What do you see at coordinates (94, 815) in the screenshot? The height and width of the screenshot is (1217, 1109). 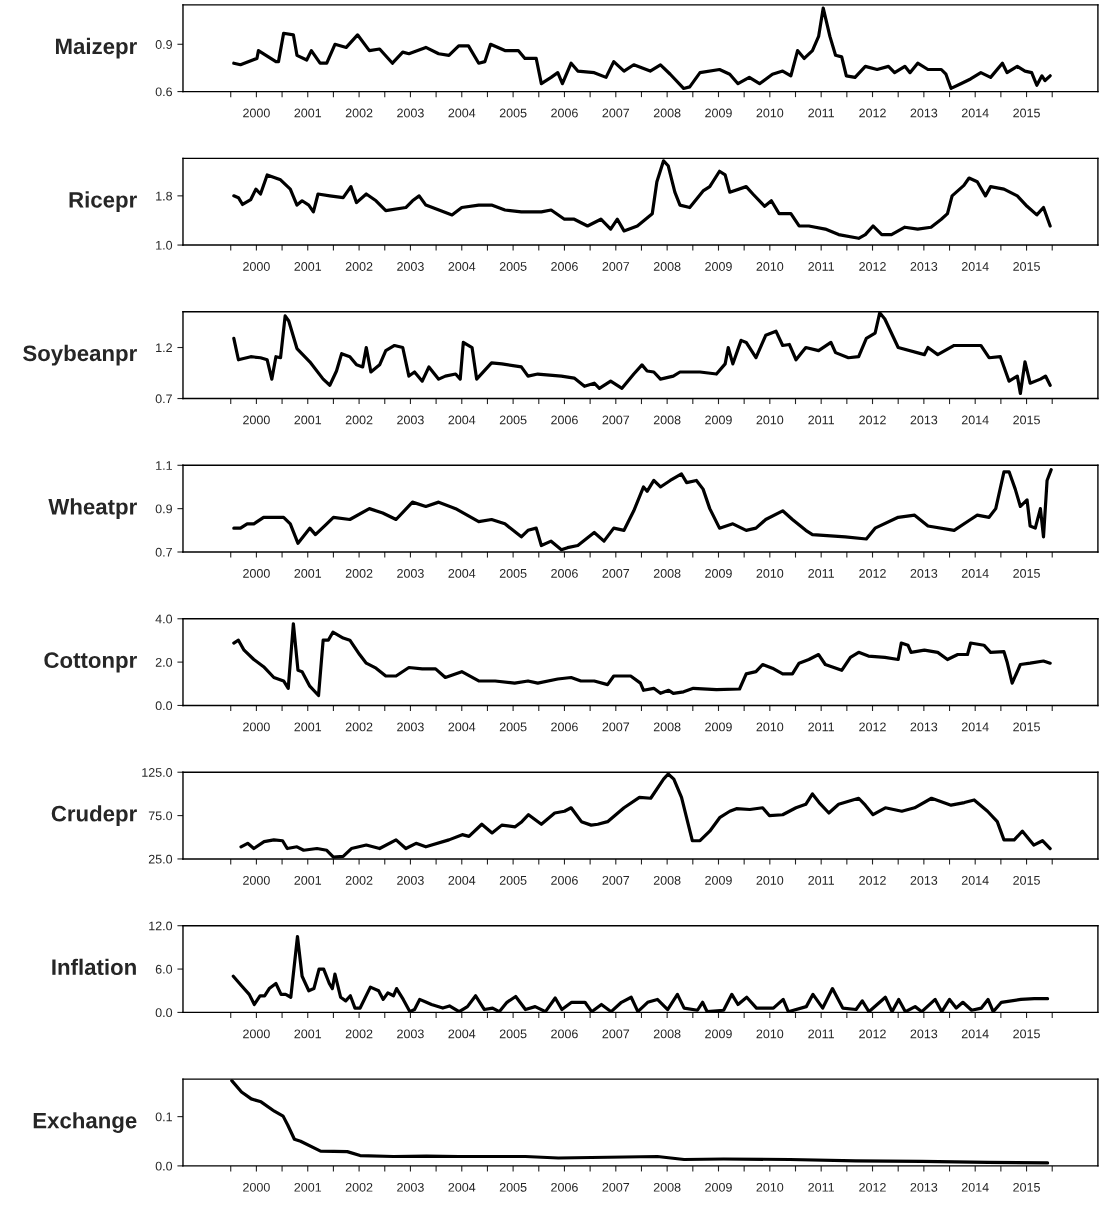 I see `y-axis-title: Crudepr` at bounding box center [94, 815].